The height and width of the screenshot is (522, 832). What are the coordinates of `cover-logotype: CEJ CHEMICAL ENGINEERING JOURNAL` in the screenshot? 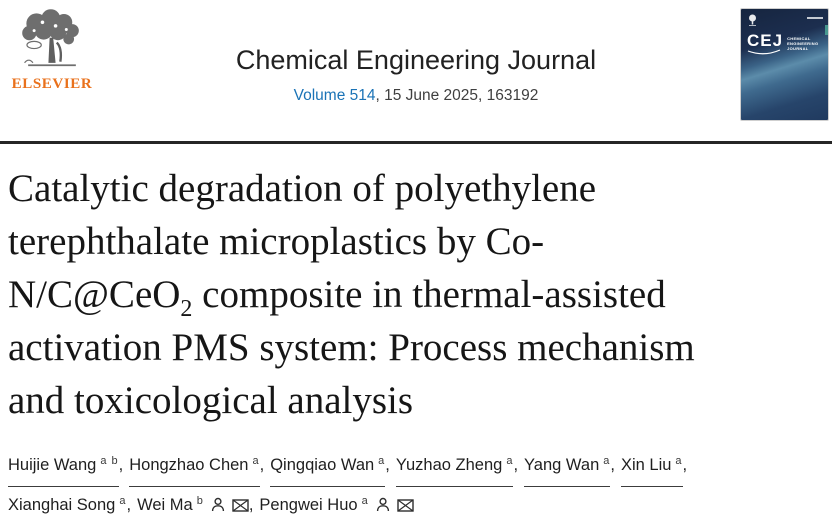 It's located at (783, 43).